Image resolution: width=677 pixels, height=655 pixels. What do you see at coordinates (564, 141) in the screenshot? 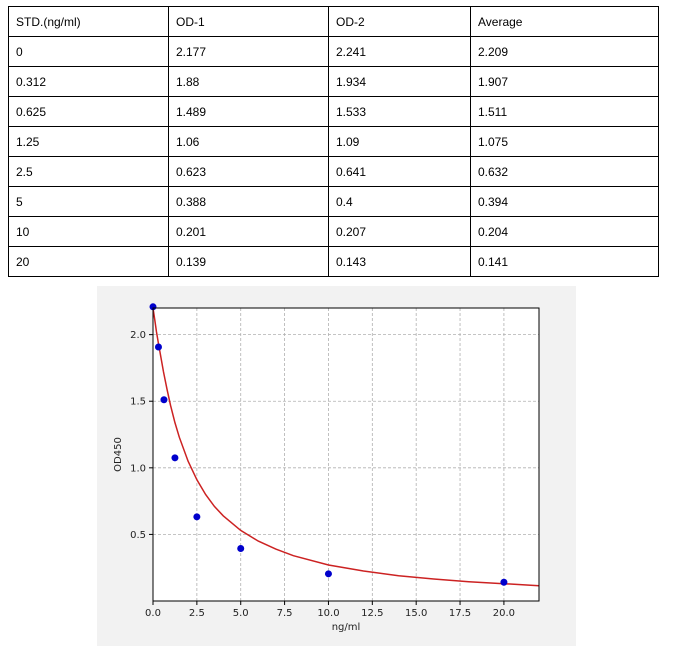
I see `table-cell: 1.075` at bounding box center [564, 141].